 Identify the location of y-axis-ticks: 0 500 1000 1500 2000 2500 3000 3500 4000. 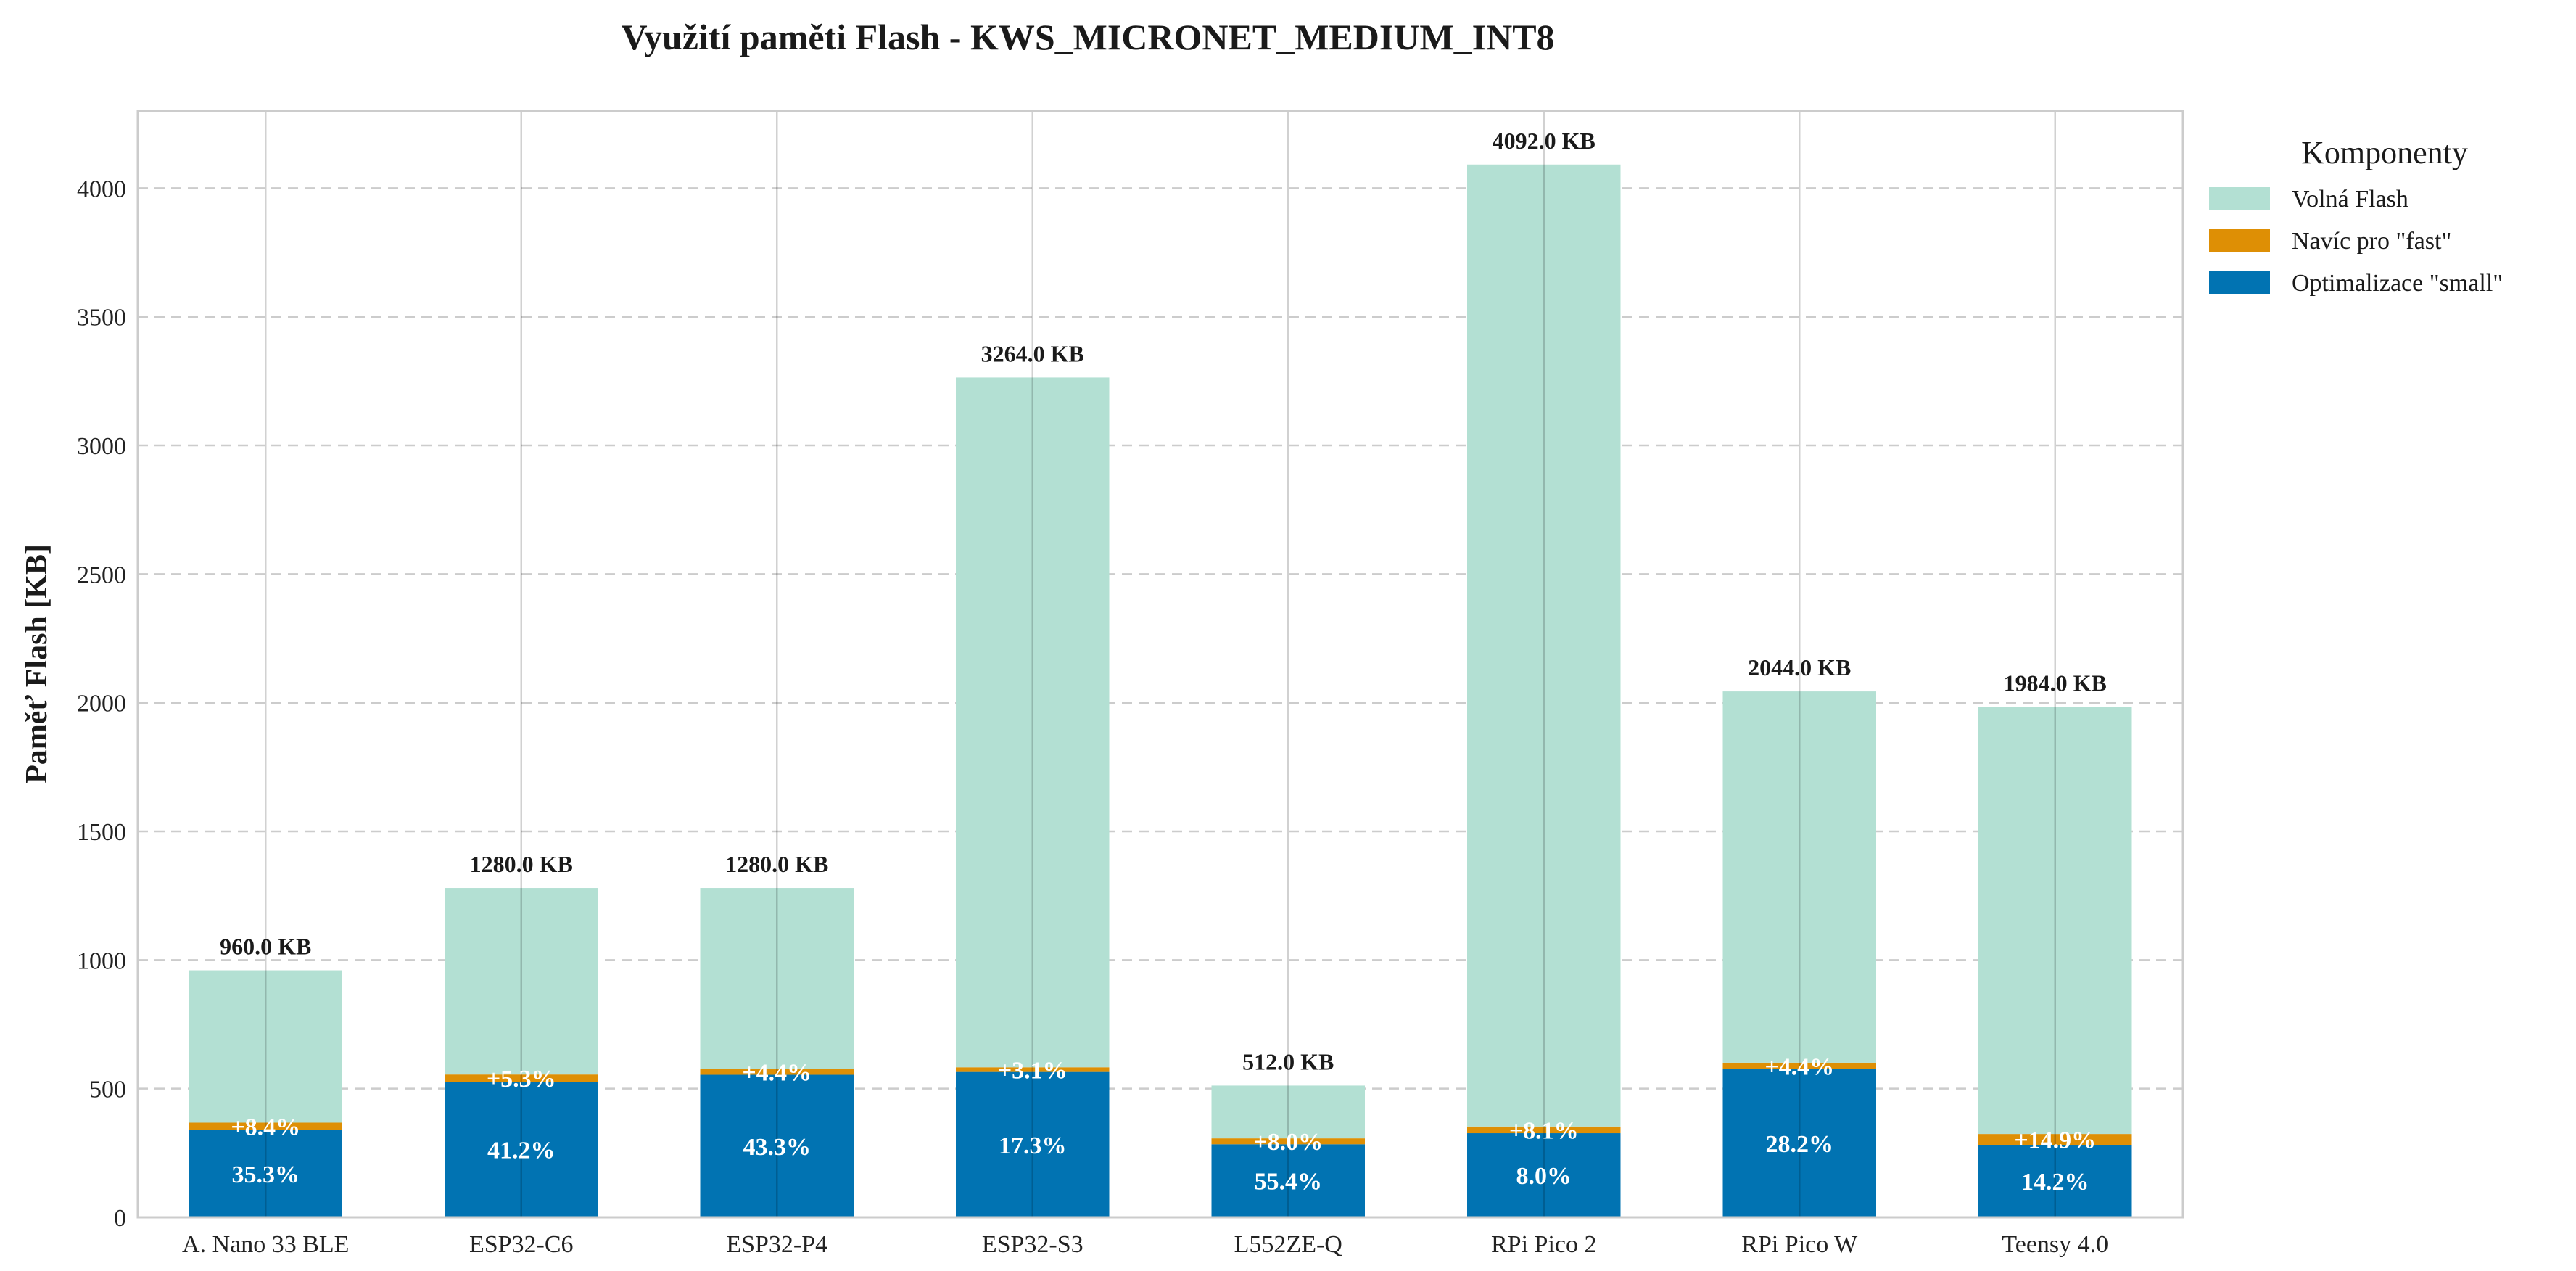
(101, 704).